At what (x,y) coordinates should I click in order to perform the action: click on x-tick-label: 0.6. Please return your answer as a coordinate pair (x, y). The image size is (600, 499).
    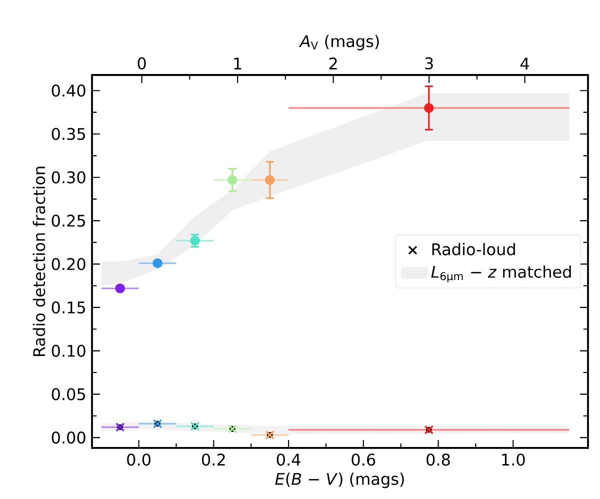
    Looking at the image, I should click on (364, 460).